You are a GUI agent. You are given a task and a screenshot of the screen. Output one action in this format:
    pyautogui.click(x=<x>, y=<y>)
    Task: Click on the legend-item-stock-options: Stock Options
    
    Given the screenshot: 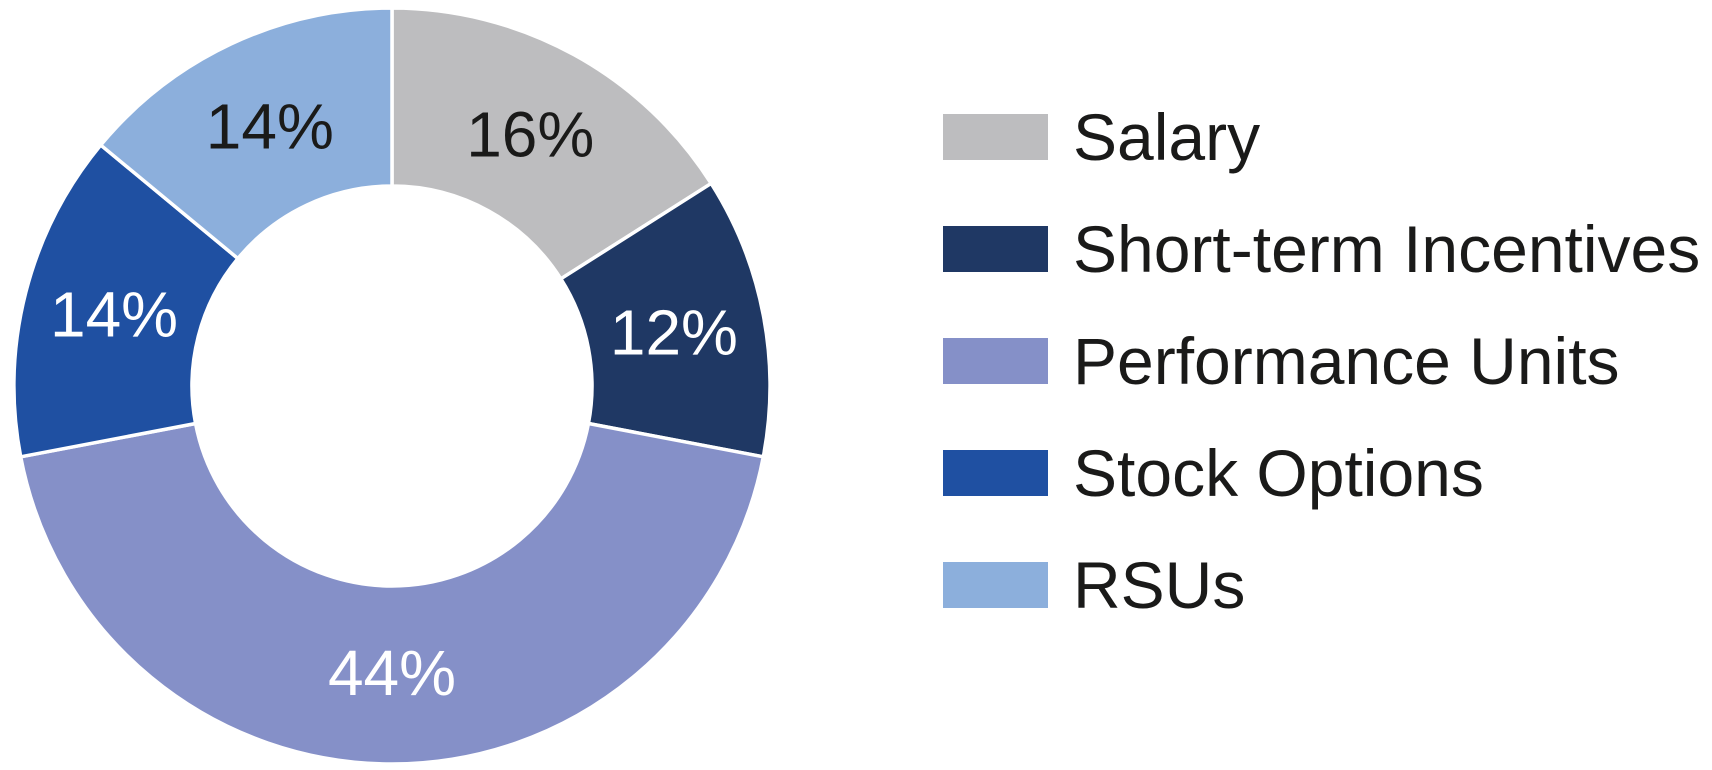 What is the action you would take?
    pyautogui.click(x=1321, y=473)
    